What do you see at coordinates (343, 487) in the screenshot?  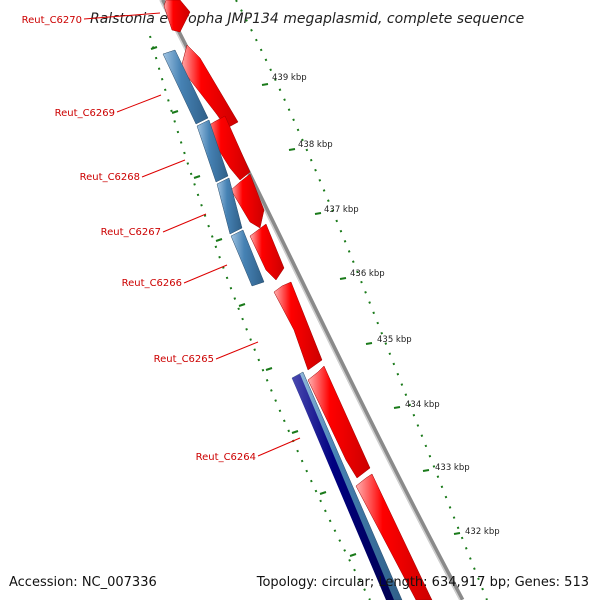 I see `gene-block-5-dark` at bounding box center [343, 487].